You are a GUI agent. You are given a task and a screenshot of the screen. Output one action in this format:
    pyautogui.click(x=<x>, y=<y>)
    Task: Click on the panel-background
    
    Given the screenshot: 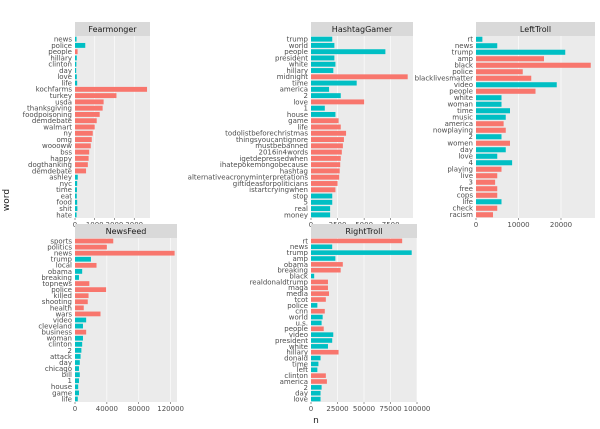 What is the action you would take?
    pyautogui.click(x=126, y=320)
    